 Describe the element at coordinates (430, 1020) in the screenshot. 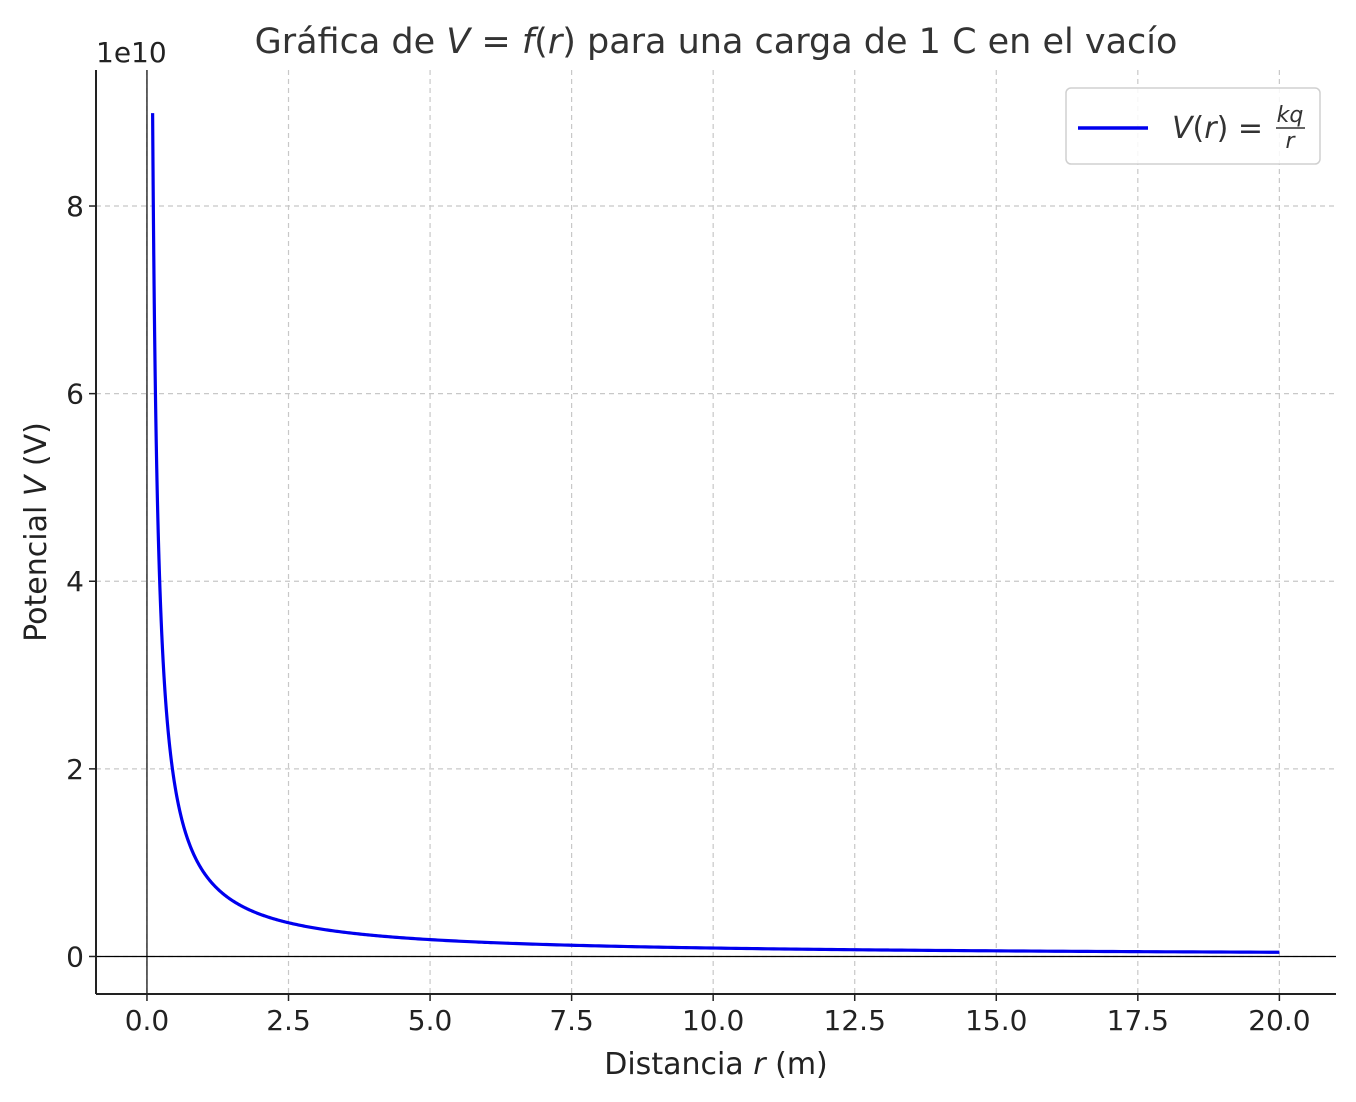

I see `x-tick-label: 5.0` at that location.